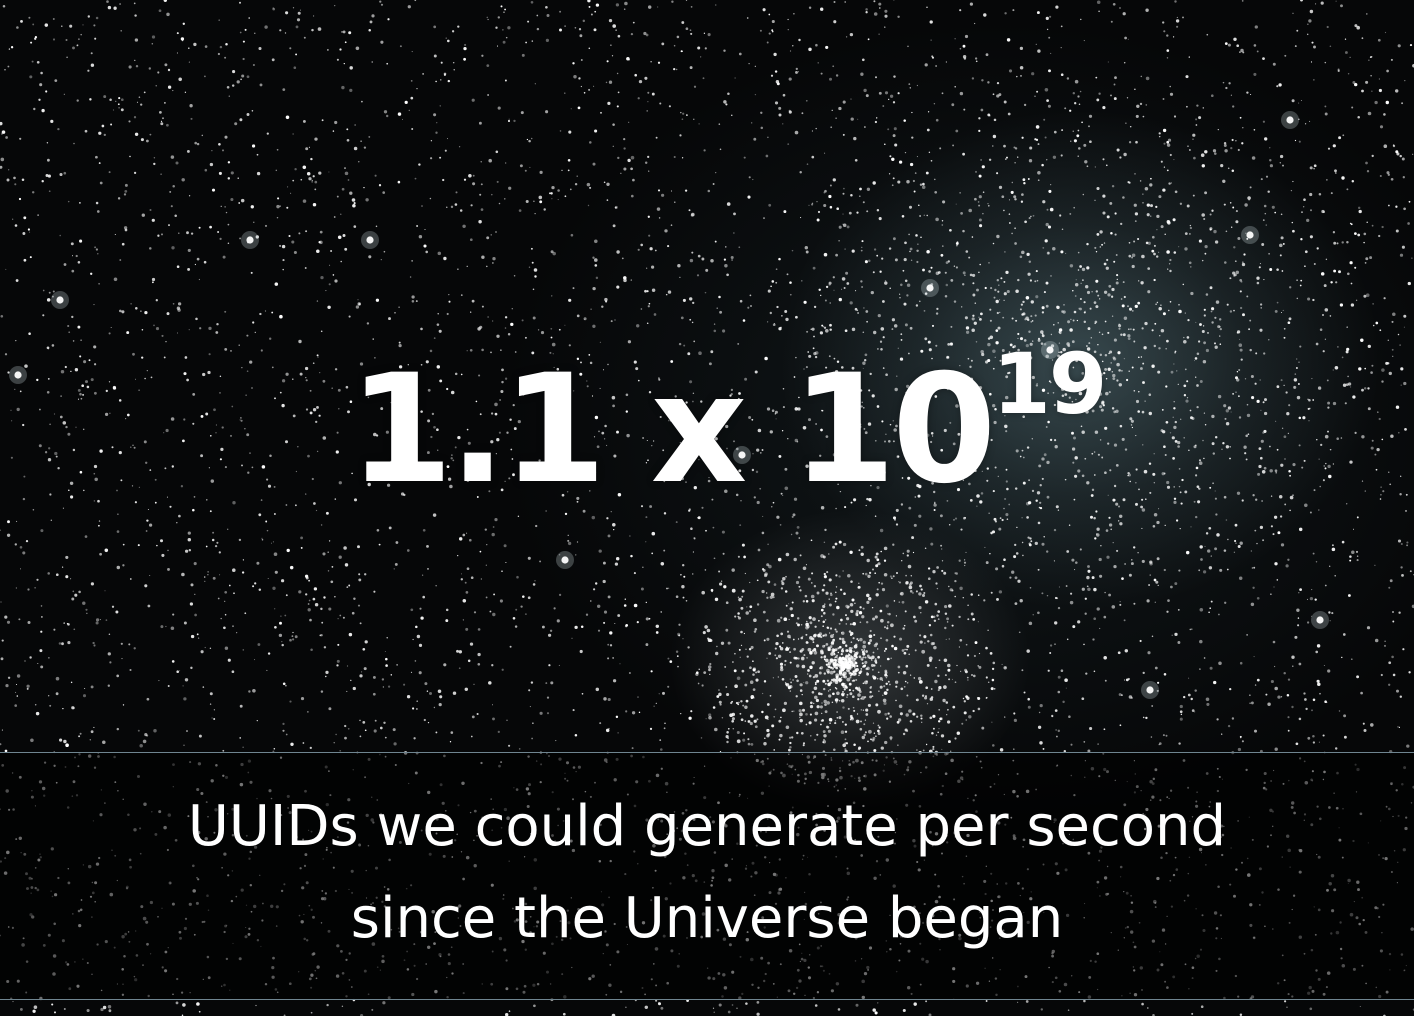 The image size is (1414, 1016). What do you see at coordinates (707, 918) in the screenshot?
I see `caption-line-2: since the Universe began` at bounding box center [707, 918].